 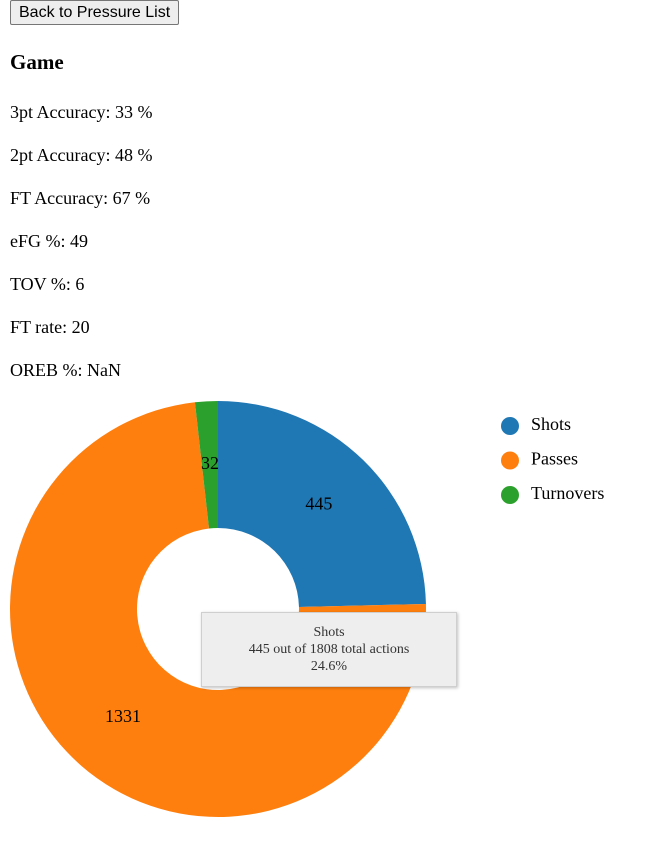 I want to click on legend-label-shots: Shots, so click(x=551, y=424).